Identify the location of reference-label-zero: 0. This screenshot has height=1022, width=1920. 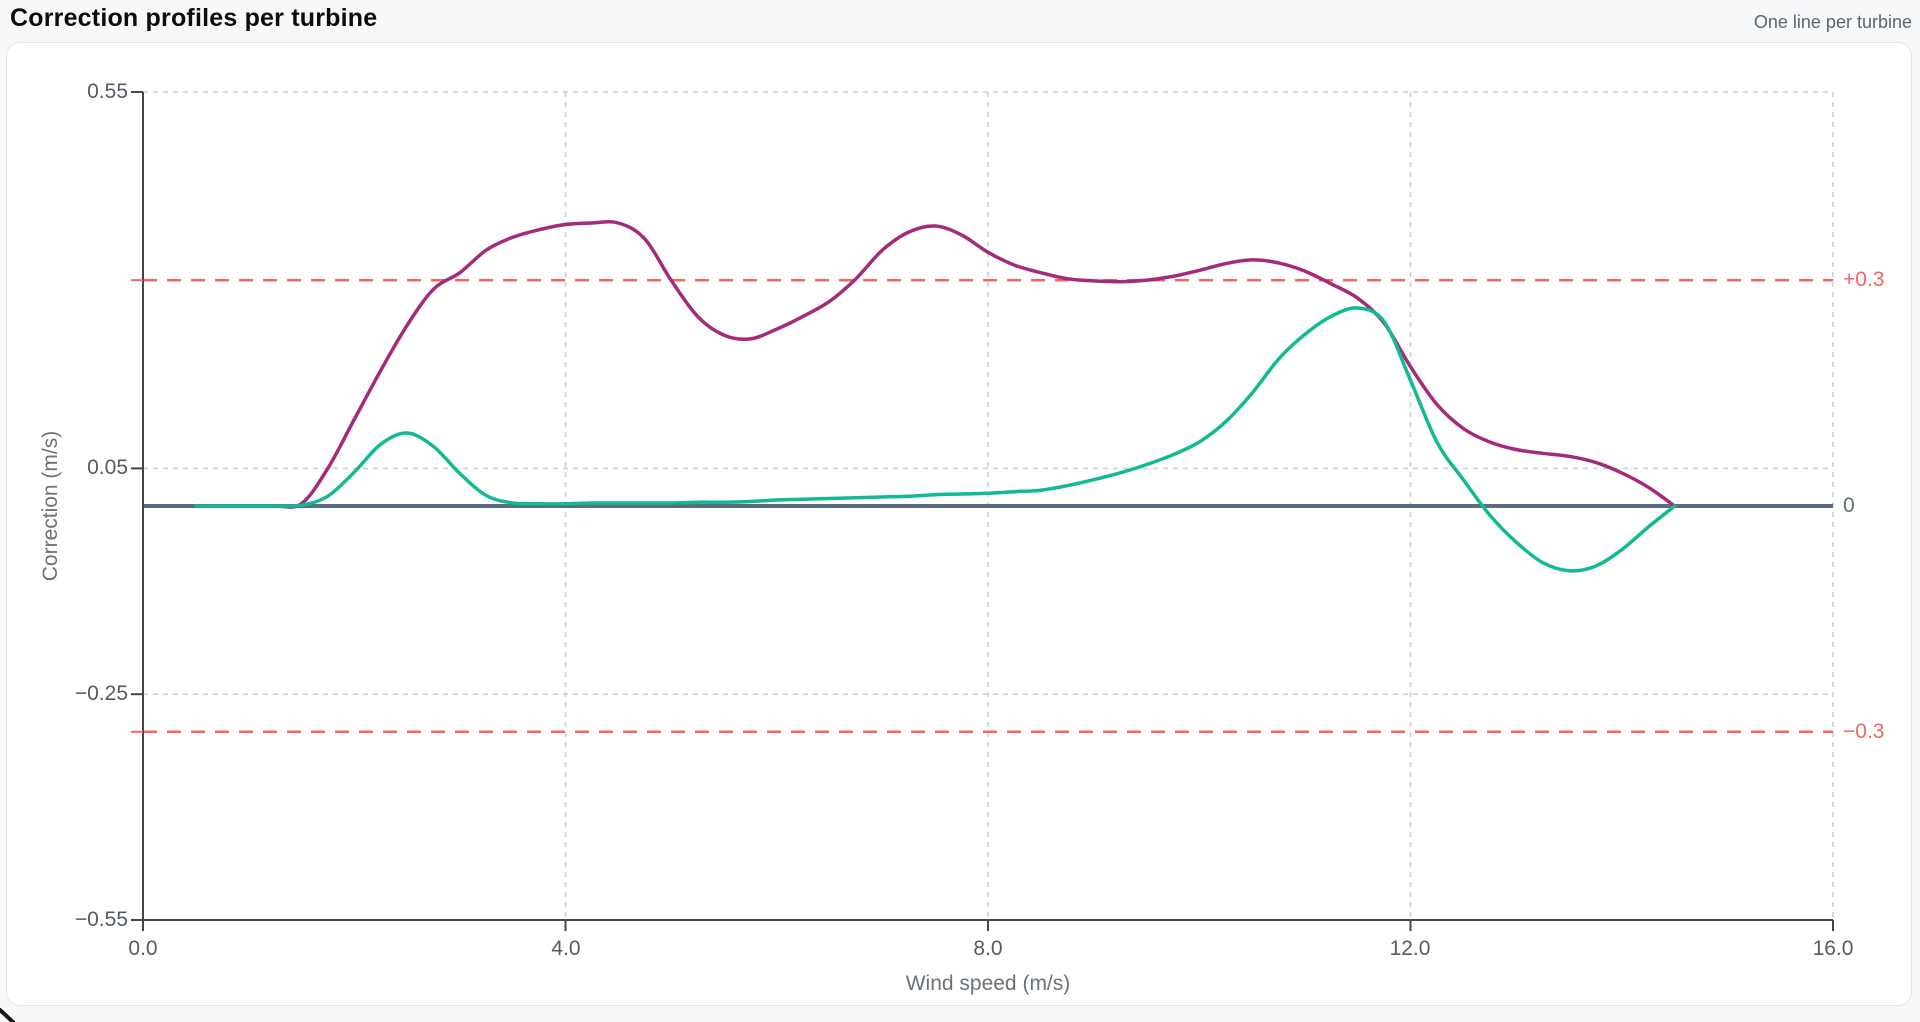
(1849, 505).